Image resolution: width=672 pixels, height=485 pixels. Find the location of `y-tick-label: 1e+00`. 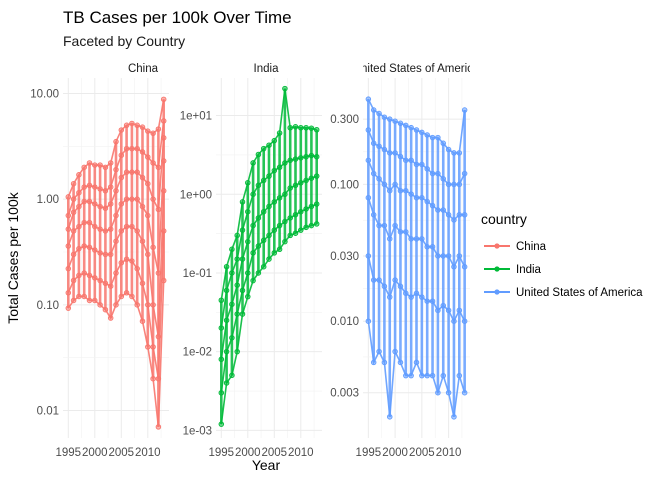

y-tick-label: 1e+00 is located at coordinates (196, 195).